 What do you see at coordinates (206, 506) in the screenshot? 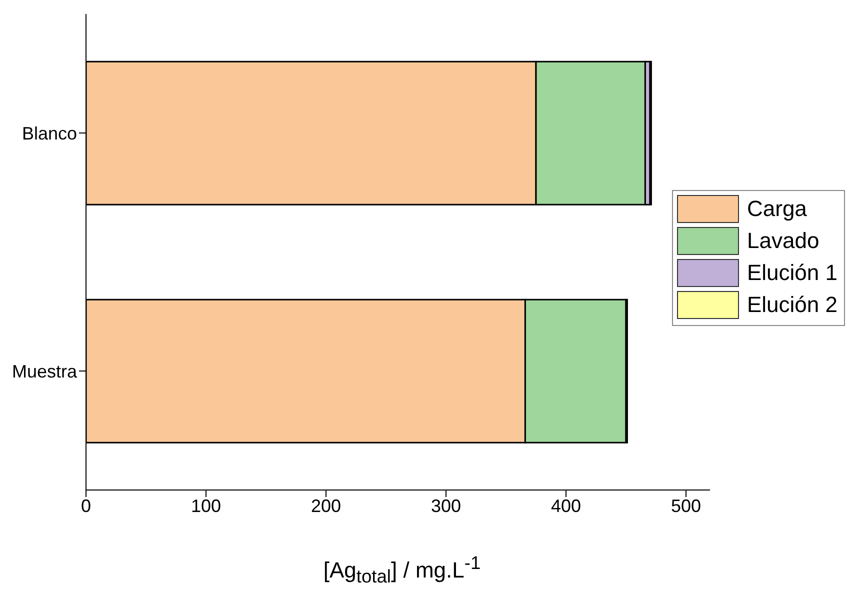
I see `x-tick-label: 100` at bounding box center [206, 506].